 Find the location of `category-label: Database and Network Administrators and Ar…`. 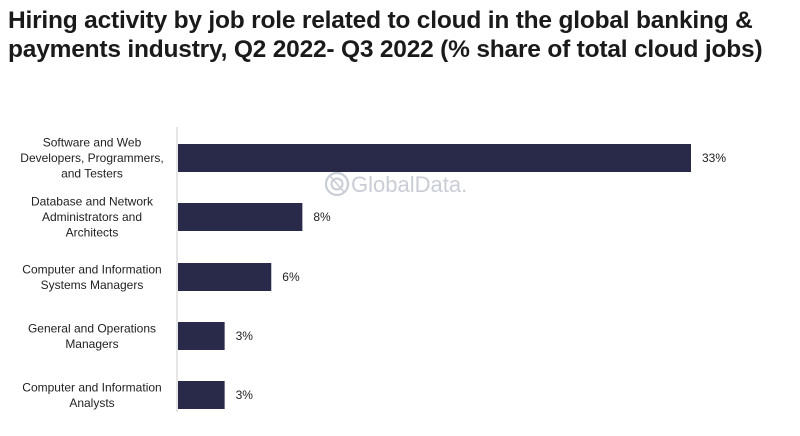

category-label: Database and Network Administrators and Ar… is located at coordinates (92, 217).